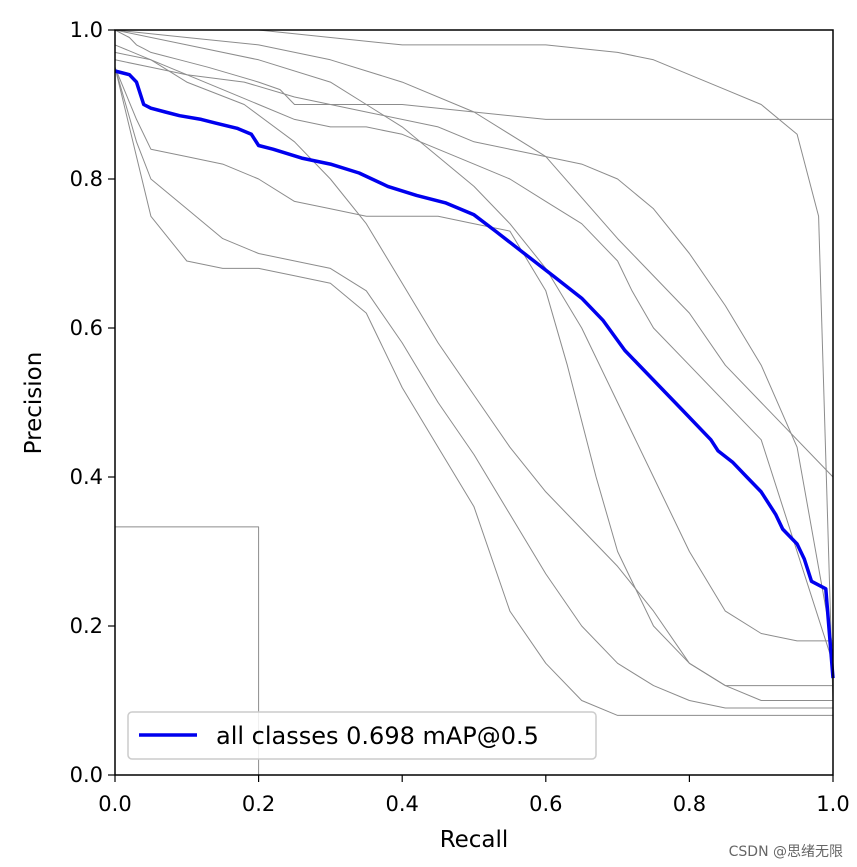 The image size is (857, 867). I want to click on watermark: CSDN @思绪无限, so click(785, 852).